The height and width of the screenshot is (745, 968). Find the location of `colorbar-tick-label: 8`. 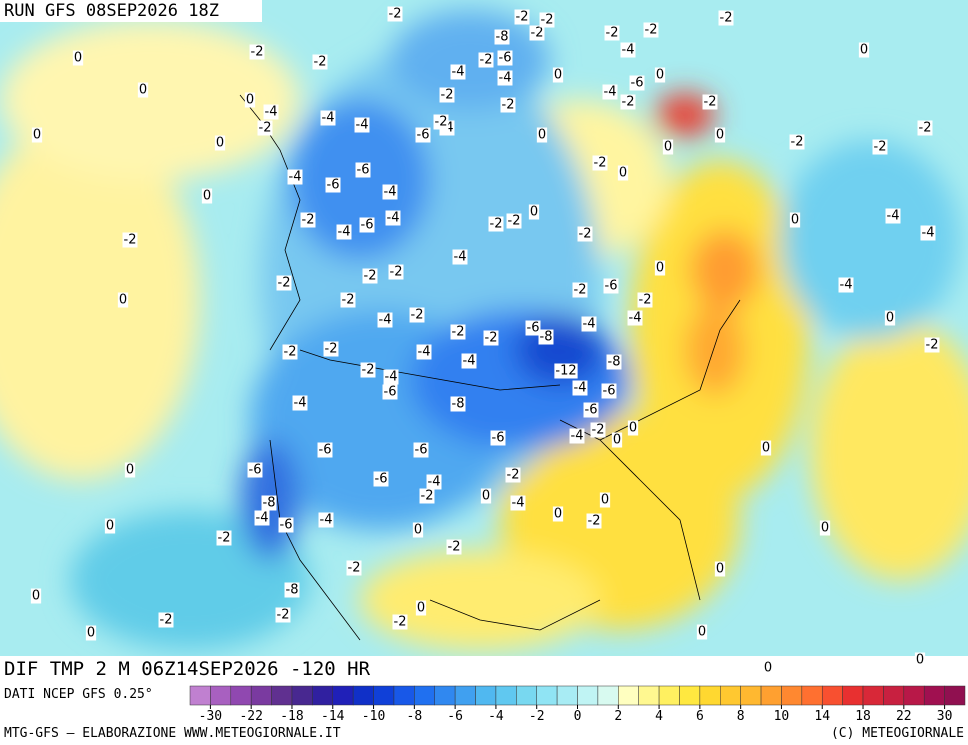

colorbar-tick-label: 8 is located at coordinates (741, 716).